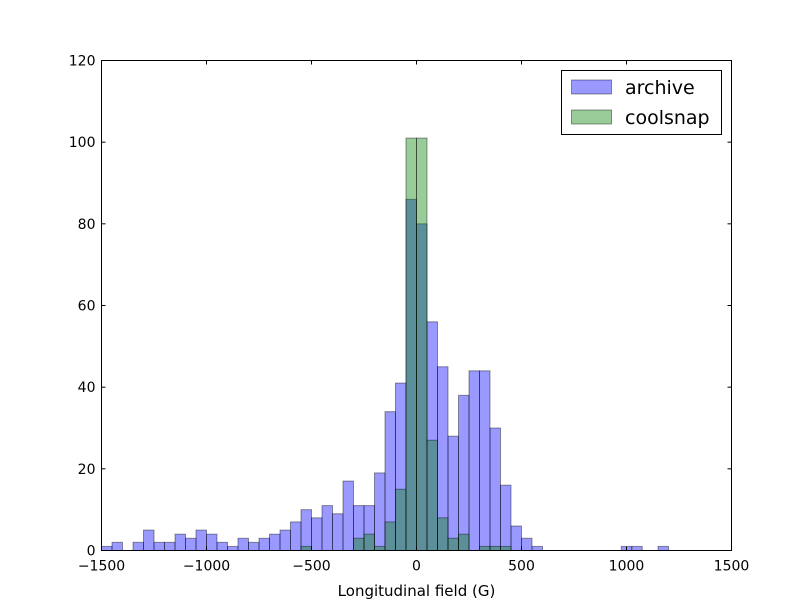 This screenshot has height=612, width=812. I want to click on legend-box, so click(641, 102).